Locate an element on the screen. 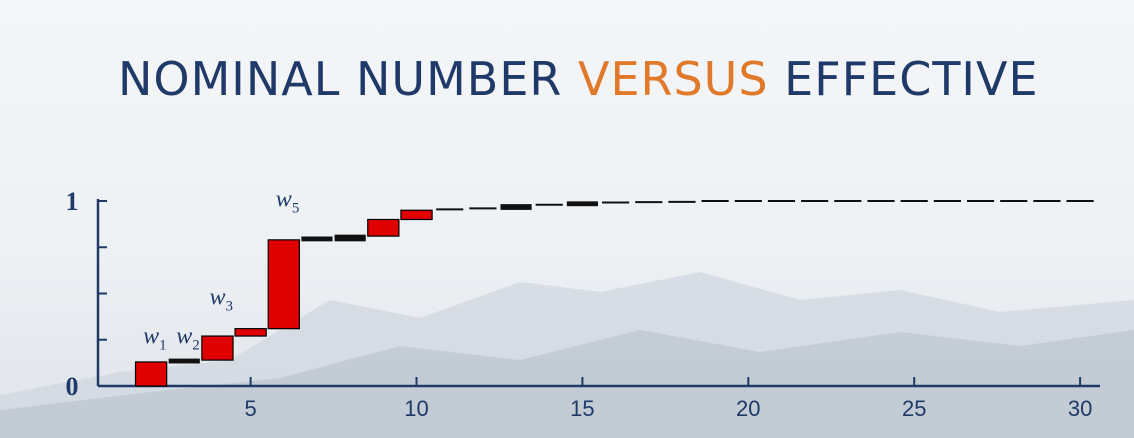 The height and width of the screenshot is (438, 1134). title-part-1: NOMINAL NUMBER is located at coordinates (348, 79).